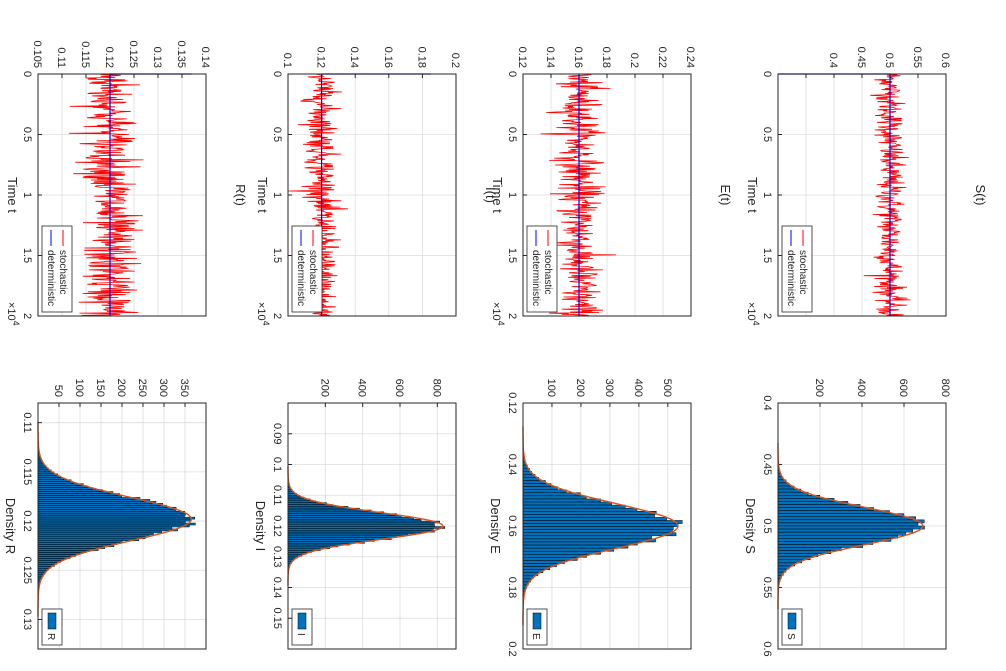  What do you see at coordinates (85, 54) in the screenshot?
I see `y-tick-label: 0.115` at bounding box center [85, 54].